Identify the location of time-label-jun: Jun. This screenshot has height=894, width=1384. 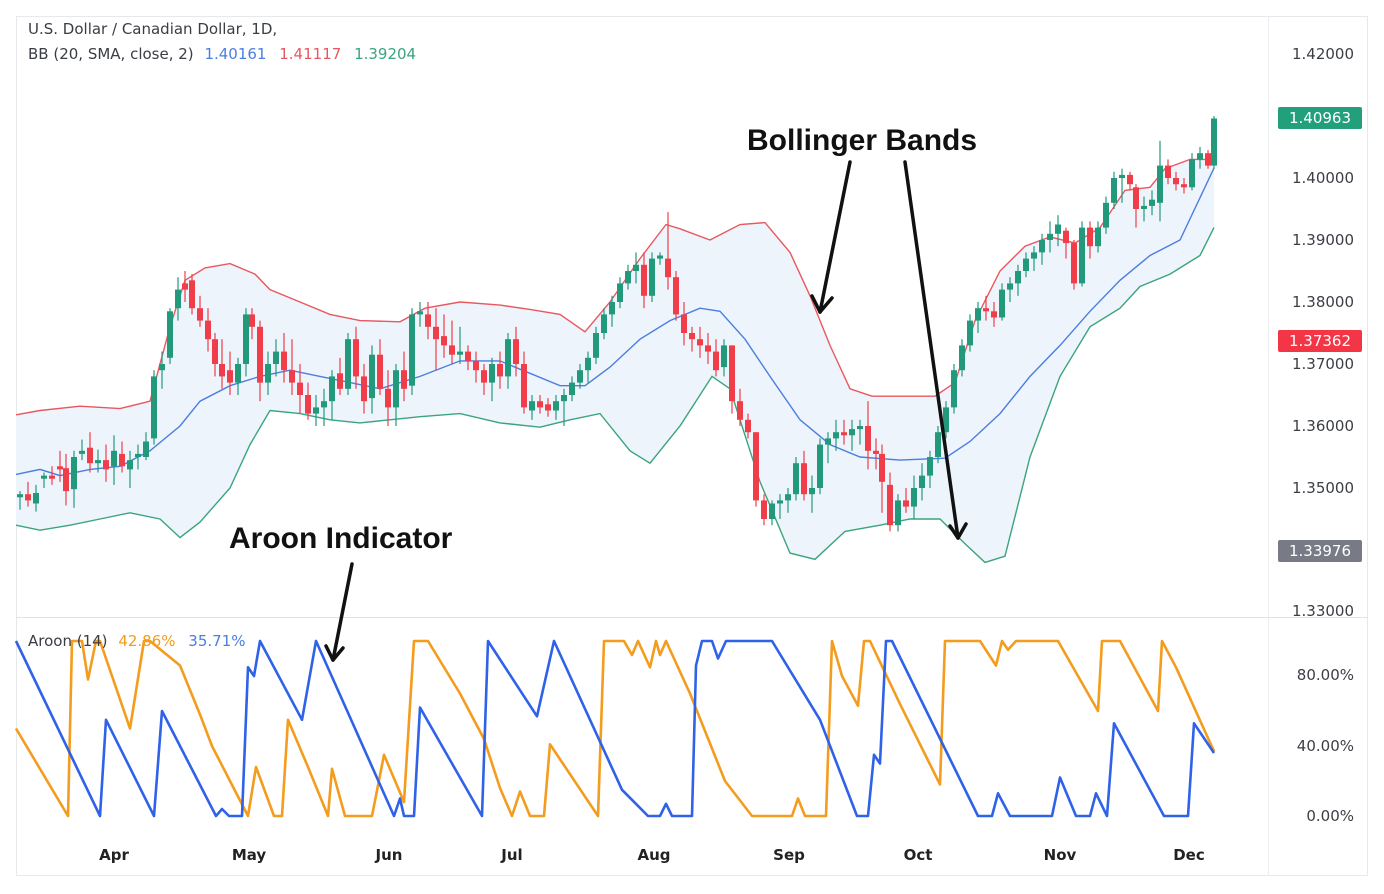
(389, 855).